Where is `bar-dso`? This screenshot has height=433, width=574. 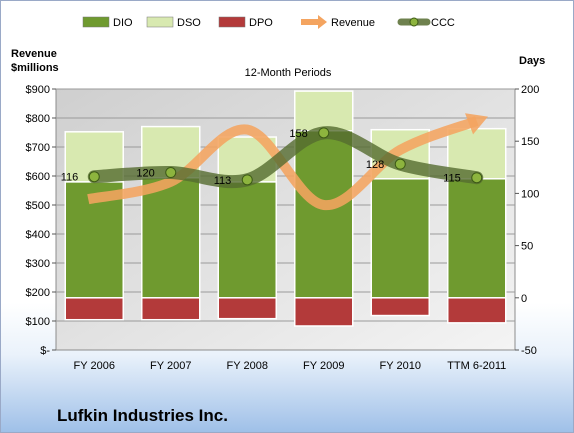 bar-dso is located at coordinates (324, 111).